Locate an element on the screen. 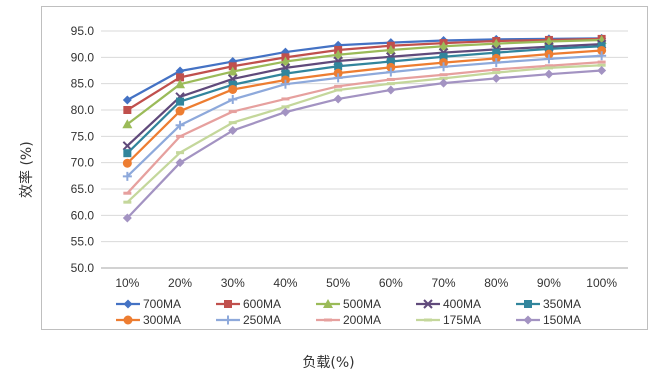 The height and width of the screenshot is (373, 657). legend-label: 500MA is located at coordinates (362, 304).